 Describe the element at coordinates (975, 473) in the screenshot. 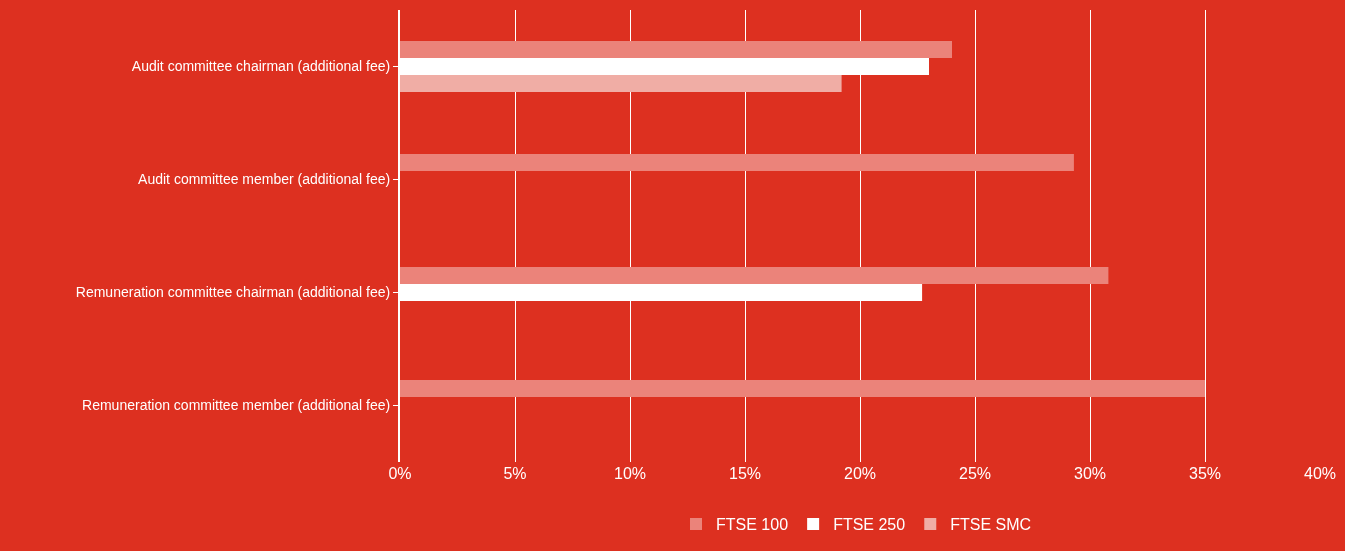

I see `x-tick-label: 25%` at that location.